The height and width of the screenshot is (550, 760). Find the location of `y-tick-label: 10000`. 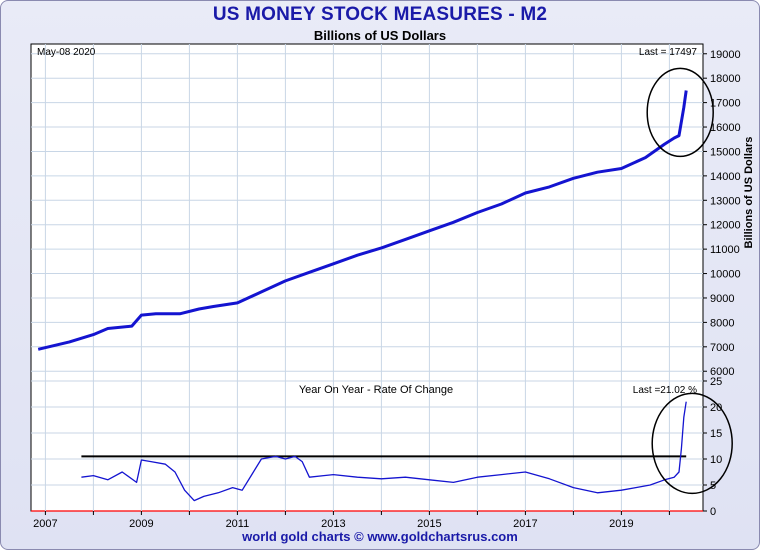

y-tick-label: 10000 is located at coordinates (725, 275).